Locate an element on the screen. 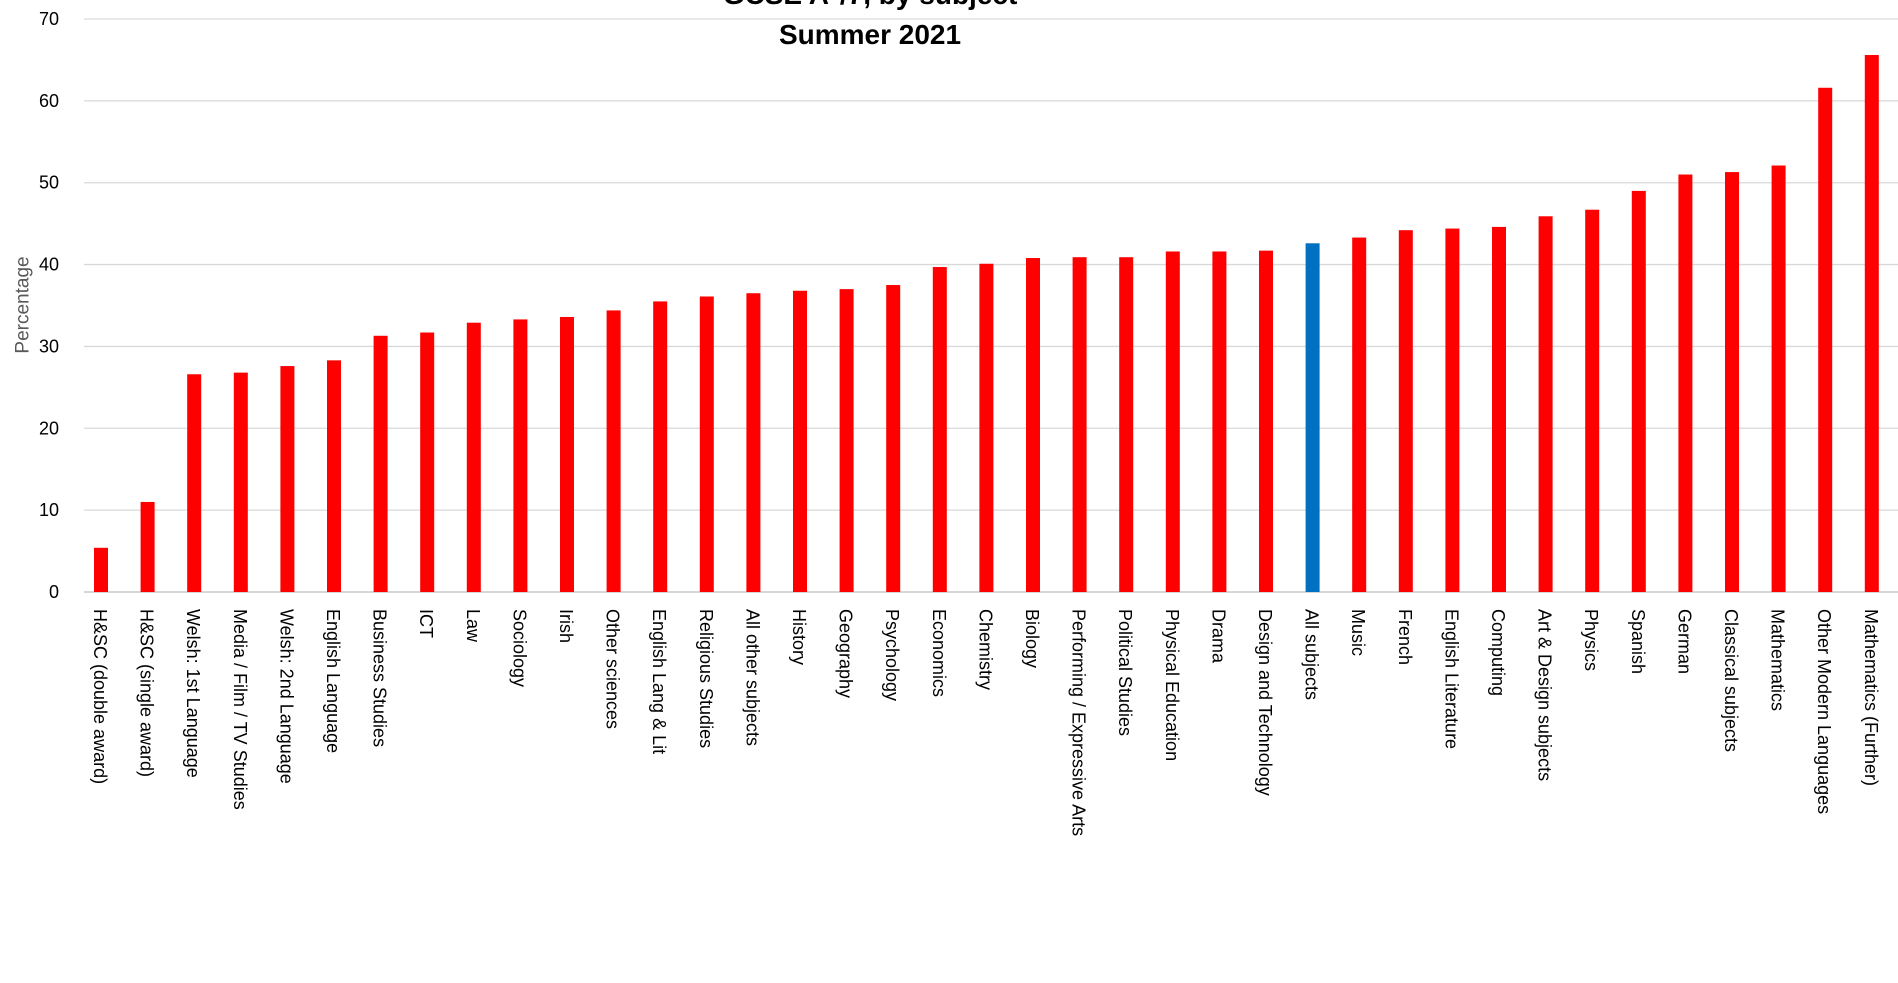 This screenshot has width=1898, height=983. y-tick-label: 10 is located at coordinates (49, 510).